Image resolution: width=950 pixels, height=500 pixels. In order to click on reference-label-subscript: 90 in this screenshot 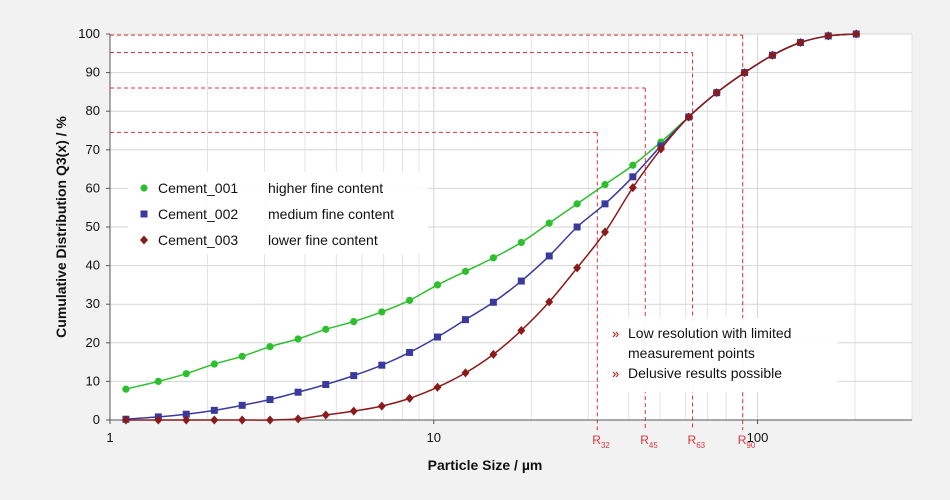, I will do `click(750, 445)`.